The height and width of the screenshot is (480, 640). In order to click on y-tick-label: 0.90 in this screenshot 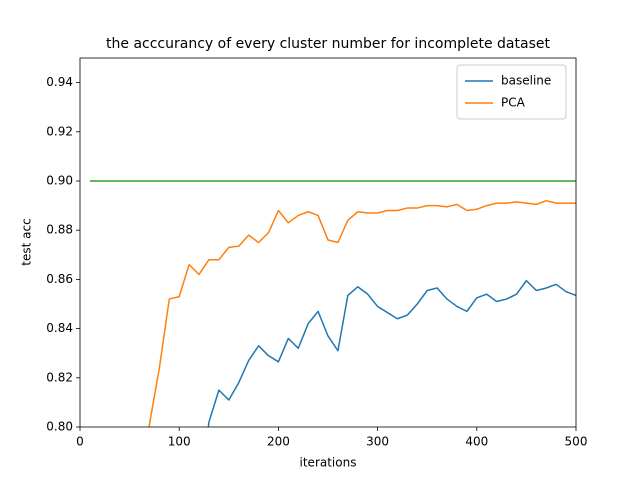, I will do `click(59, 181)`.